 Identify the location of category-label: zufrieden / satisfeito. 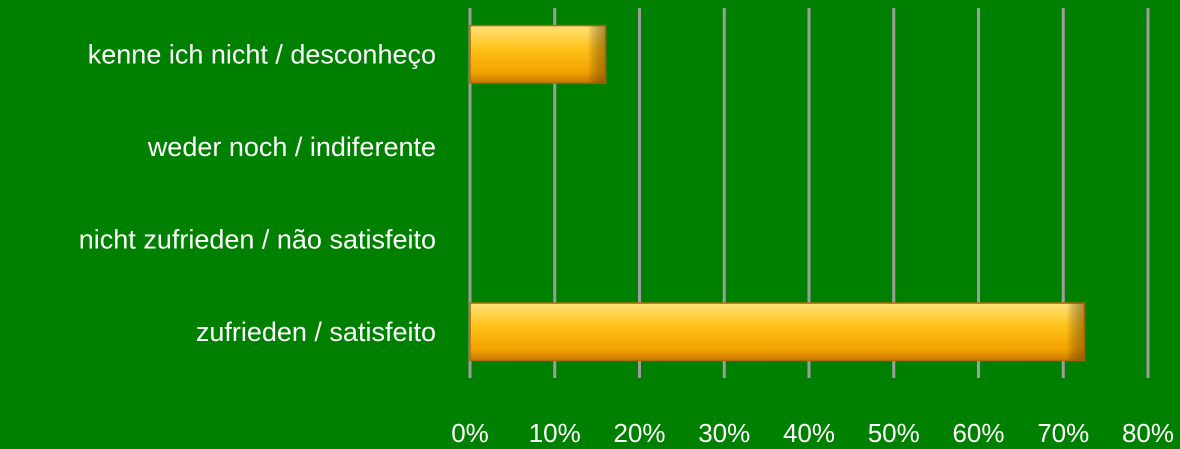
(316, 332).